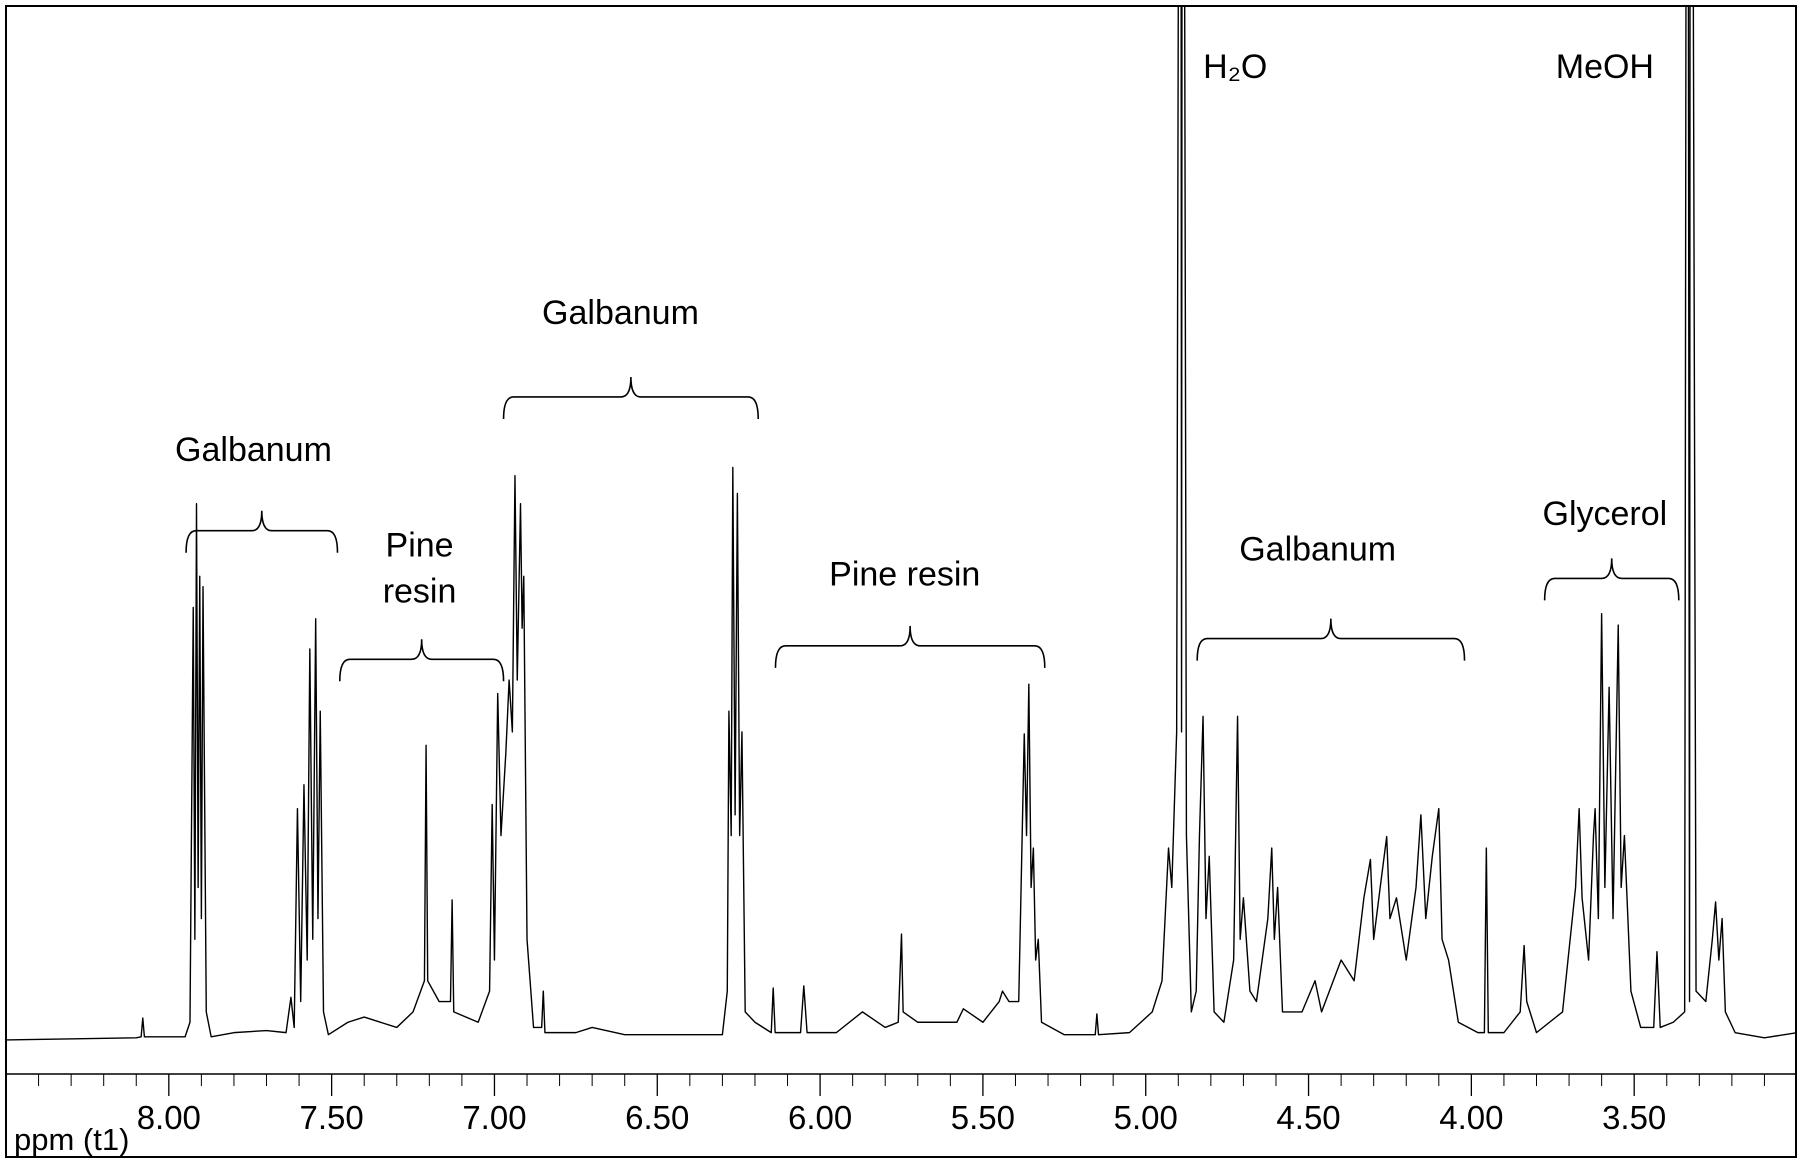 The height and width of the screenshot is (1159, 1797). I want to click on annotation-label: Pine resin, so click(904, 574).